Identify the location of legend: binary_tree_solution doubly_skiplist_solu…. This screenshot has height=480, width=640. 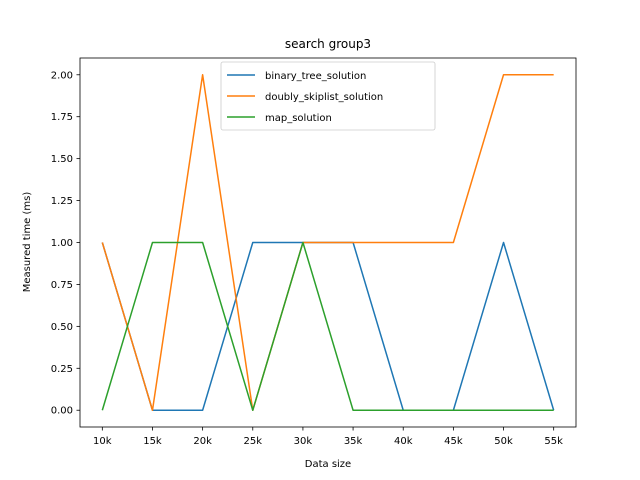
(328, 96).